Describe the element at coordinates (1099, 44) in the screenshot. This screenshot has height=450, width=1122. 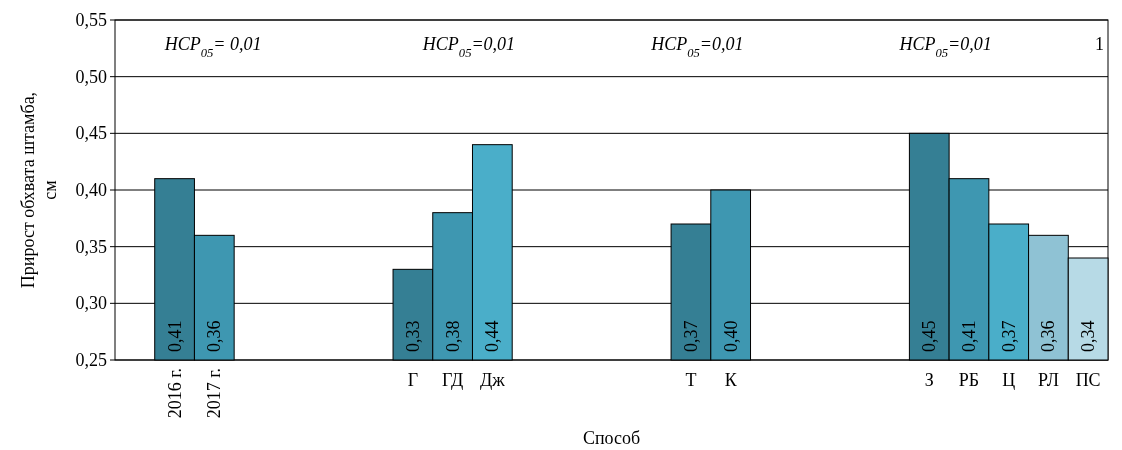
I see `annotation: 1` at that location.